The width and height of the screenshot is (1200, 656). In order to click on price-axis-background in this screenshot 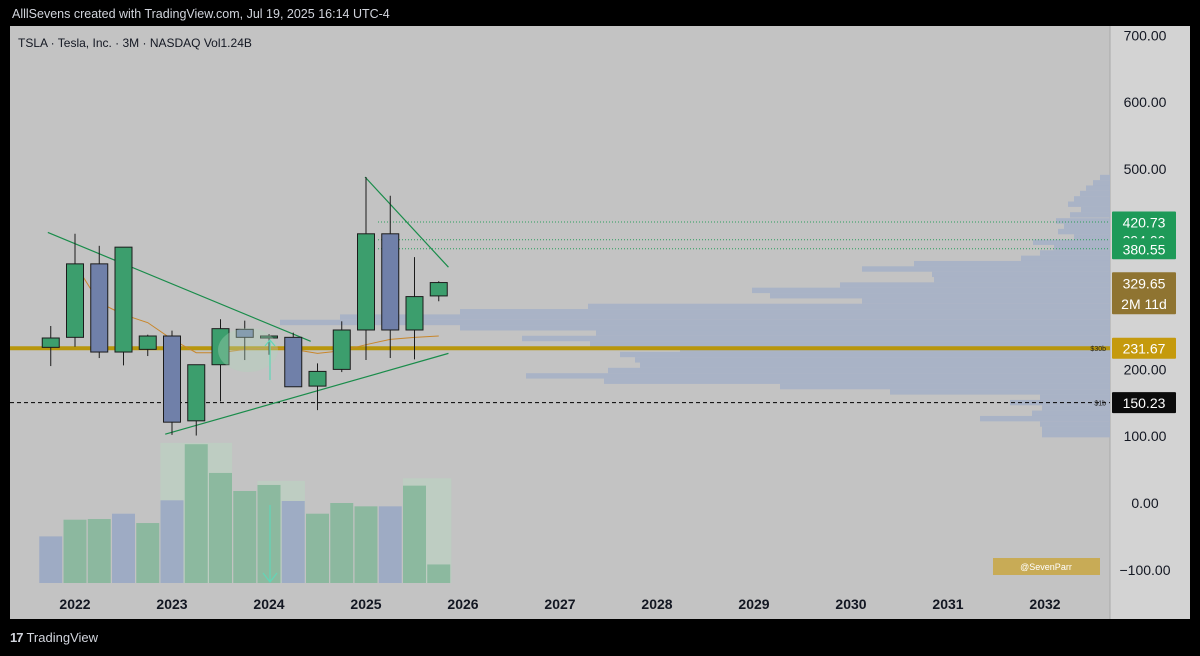, I will do `click(1150, 322)`.